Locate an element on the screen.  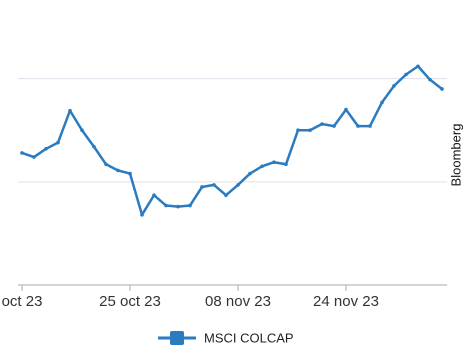
x-tick-label: 08 nov 23 is located at coordinates (238, 301).